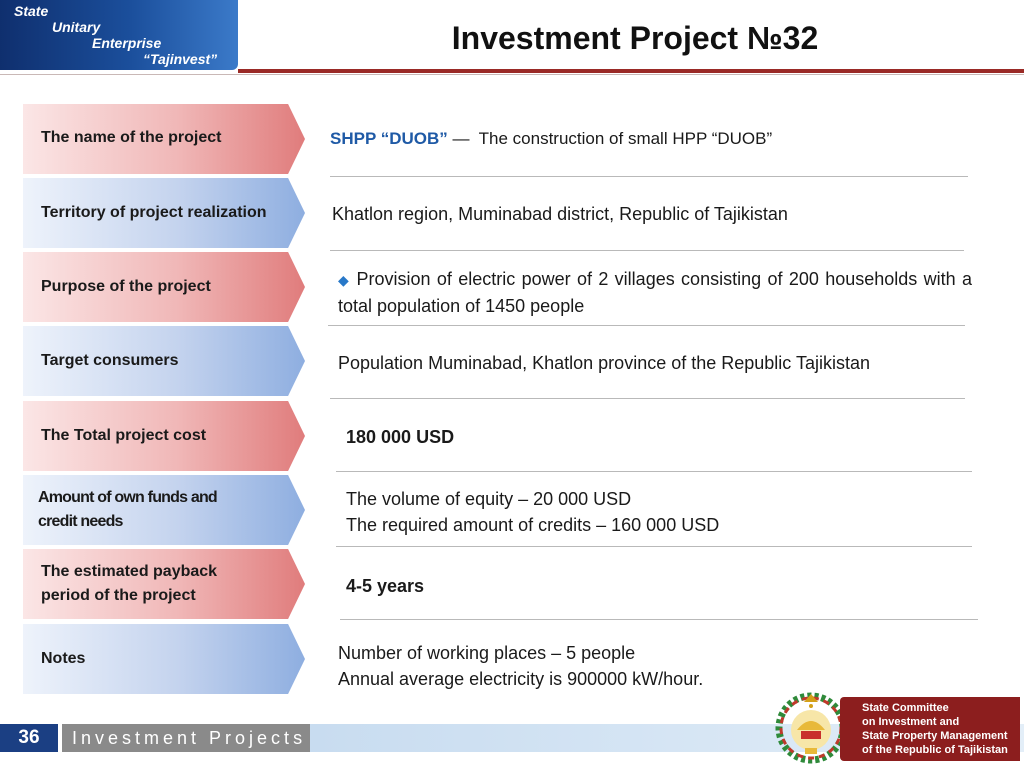 This screenshot has width=1024, height=768. What do you see at coordinates (389, 138) in the screenshot?
I see `project-name-highlight: SHPP “DUOB”` at bounding box center [389, 138].